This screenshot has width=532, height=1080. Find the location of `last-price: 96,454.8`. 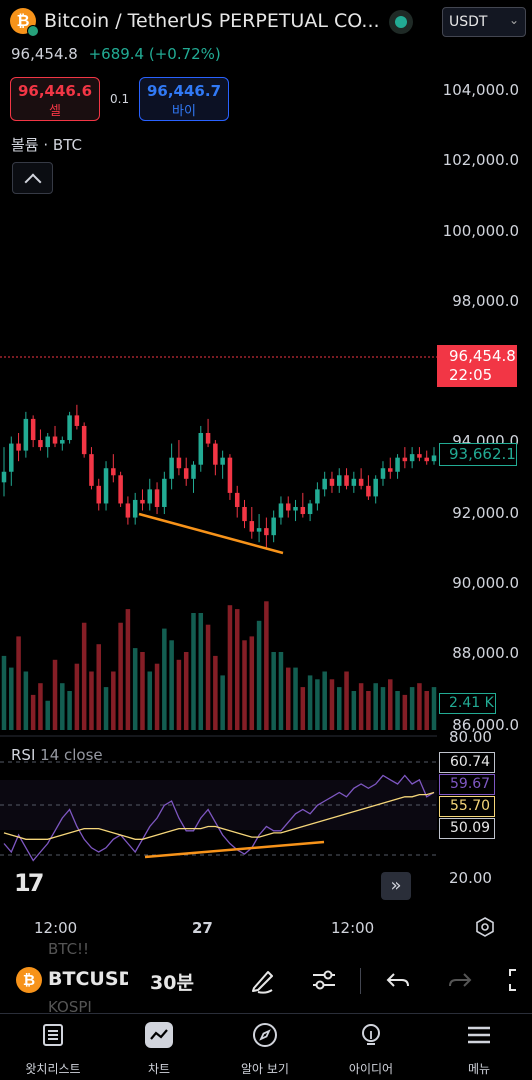

last-price: 96,454.8 is located at coordinates (44, 54).